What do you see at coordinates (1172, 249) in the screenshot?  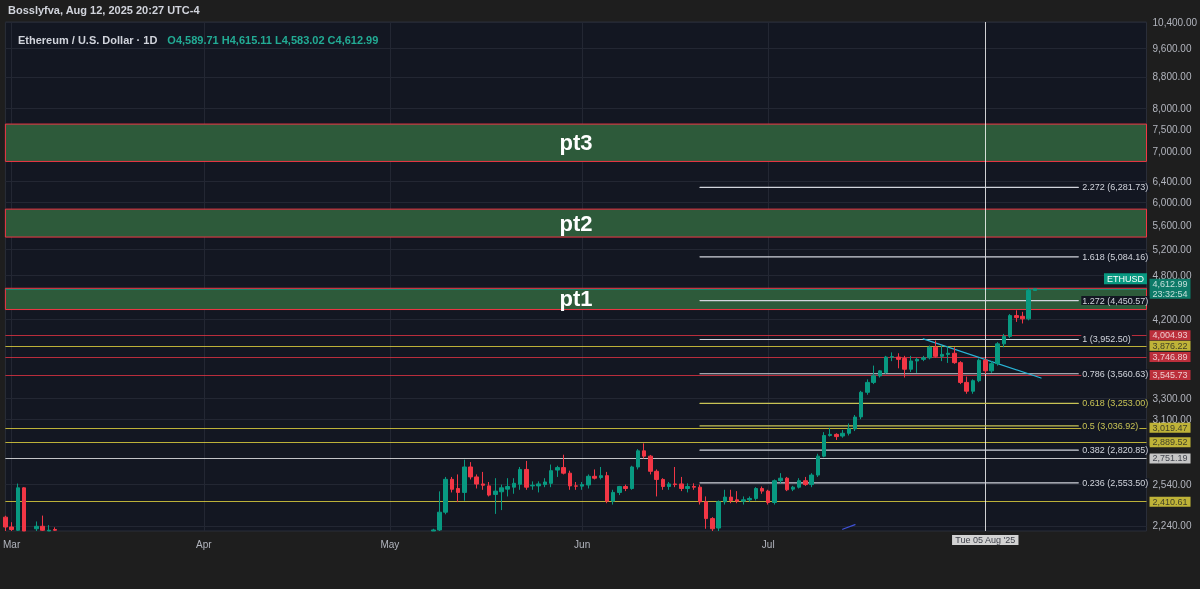 I see `y-tick-label: 5,200.00` at bounding box center [1172, 249].